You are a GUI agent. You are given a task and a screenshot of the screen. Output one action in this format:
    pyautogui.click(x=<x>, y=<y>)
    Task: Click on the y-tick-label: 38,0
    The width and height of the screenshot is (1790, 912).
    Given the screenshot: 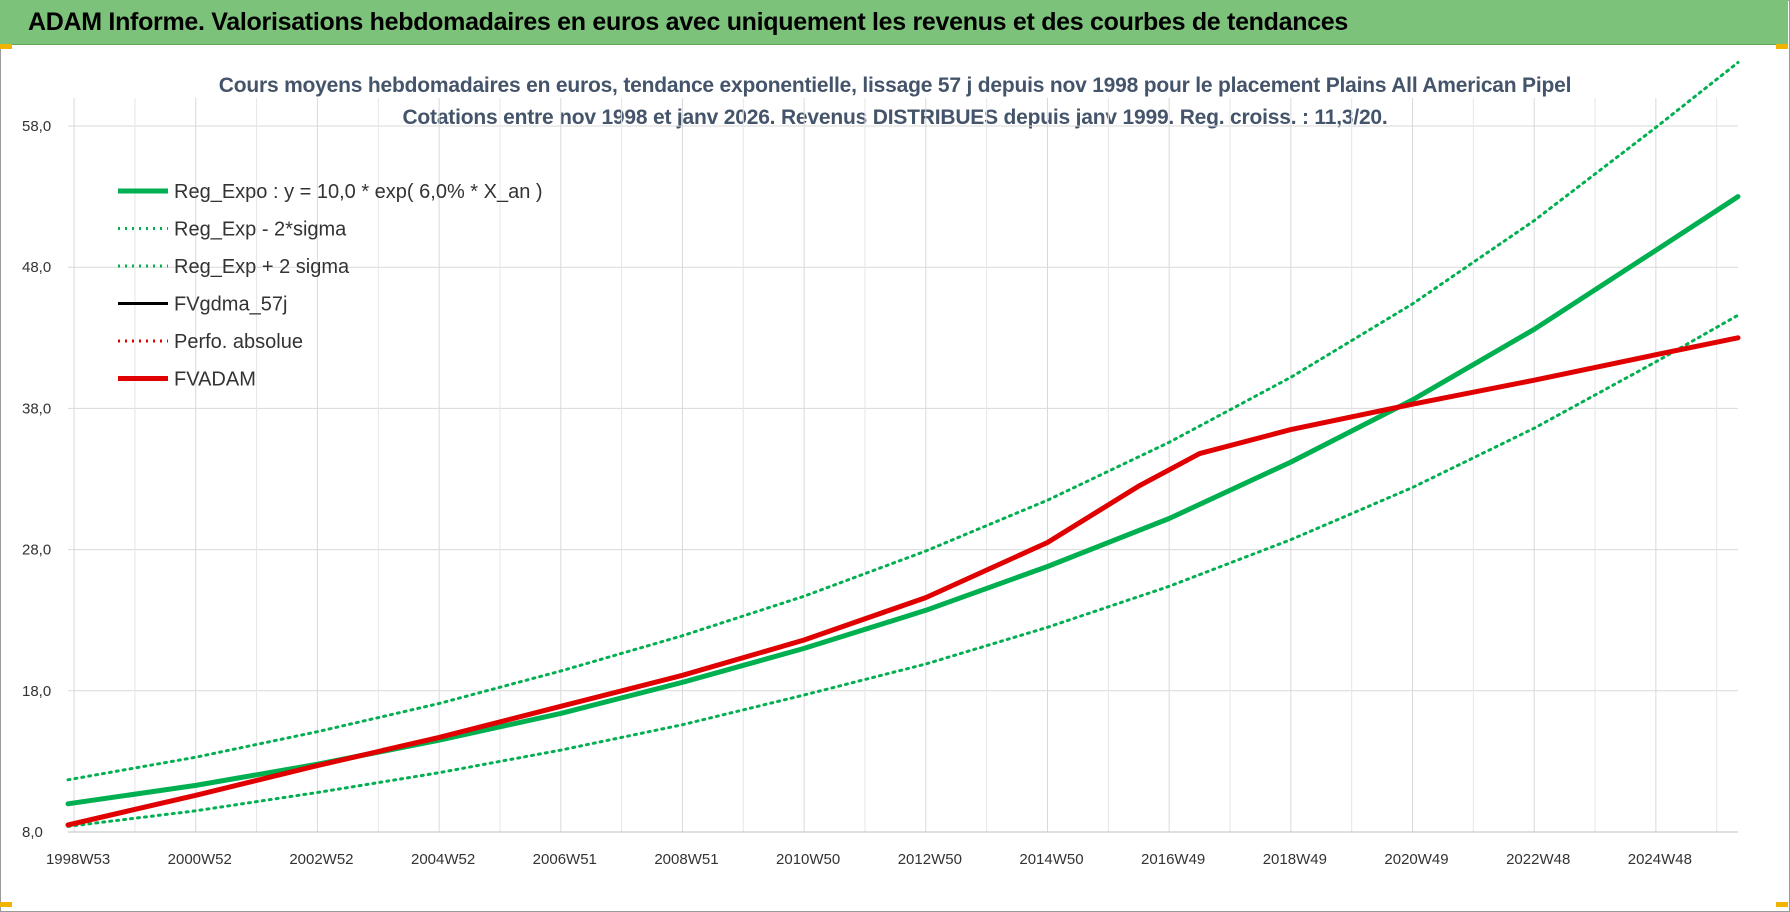 What is the action you would take?
    pyautogui.click(x=36, y=408)
    